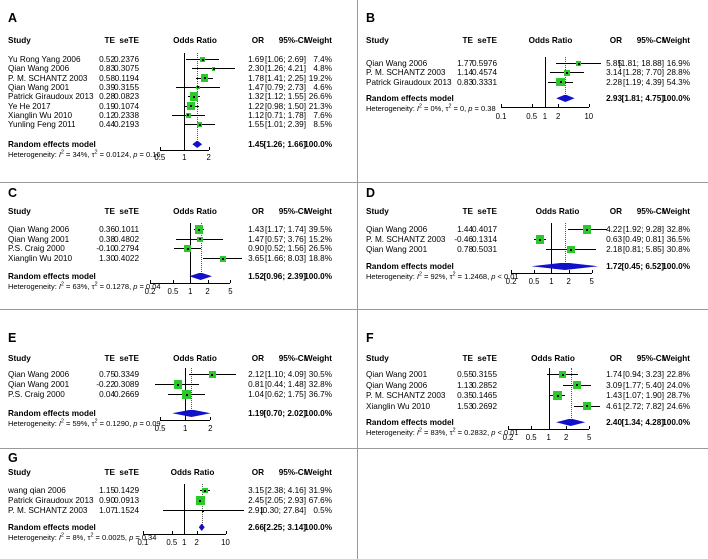  Describe the element at coordinates (643, 239) in the screenshot. I see `ci-value: [0.49; 0.81]` at that location.